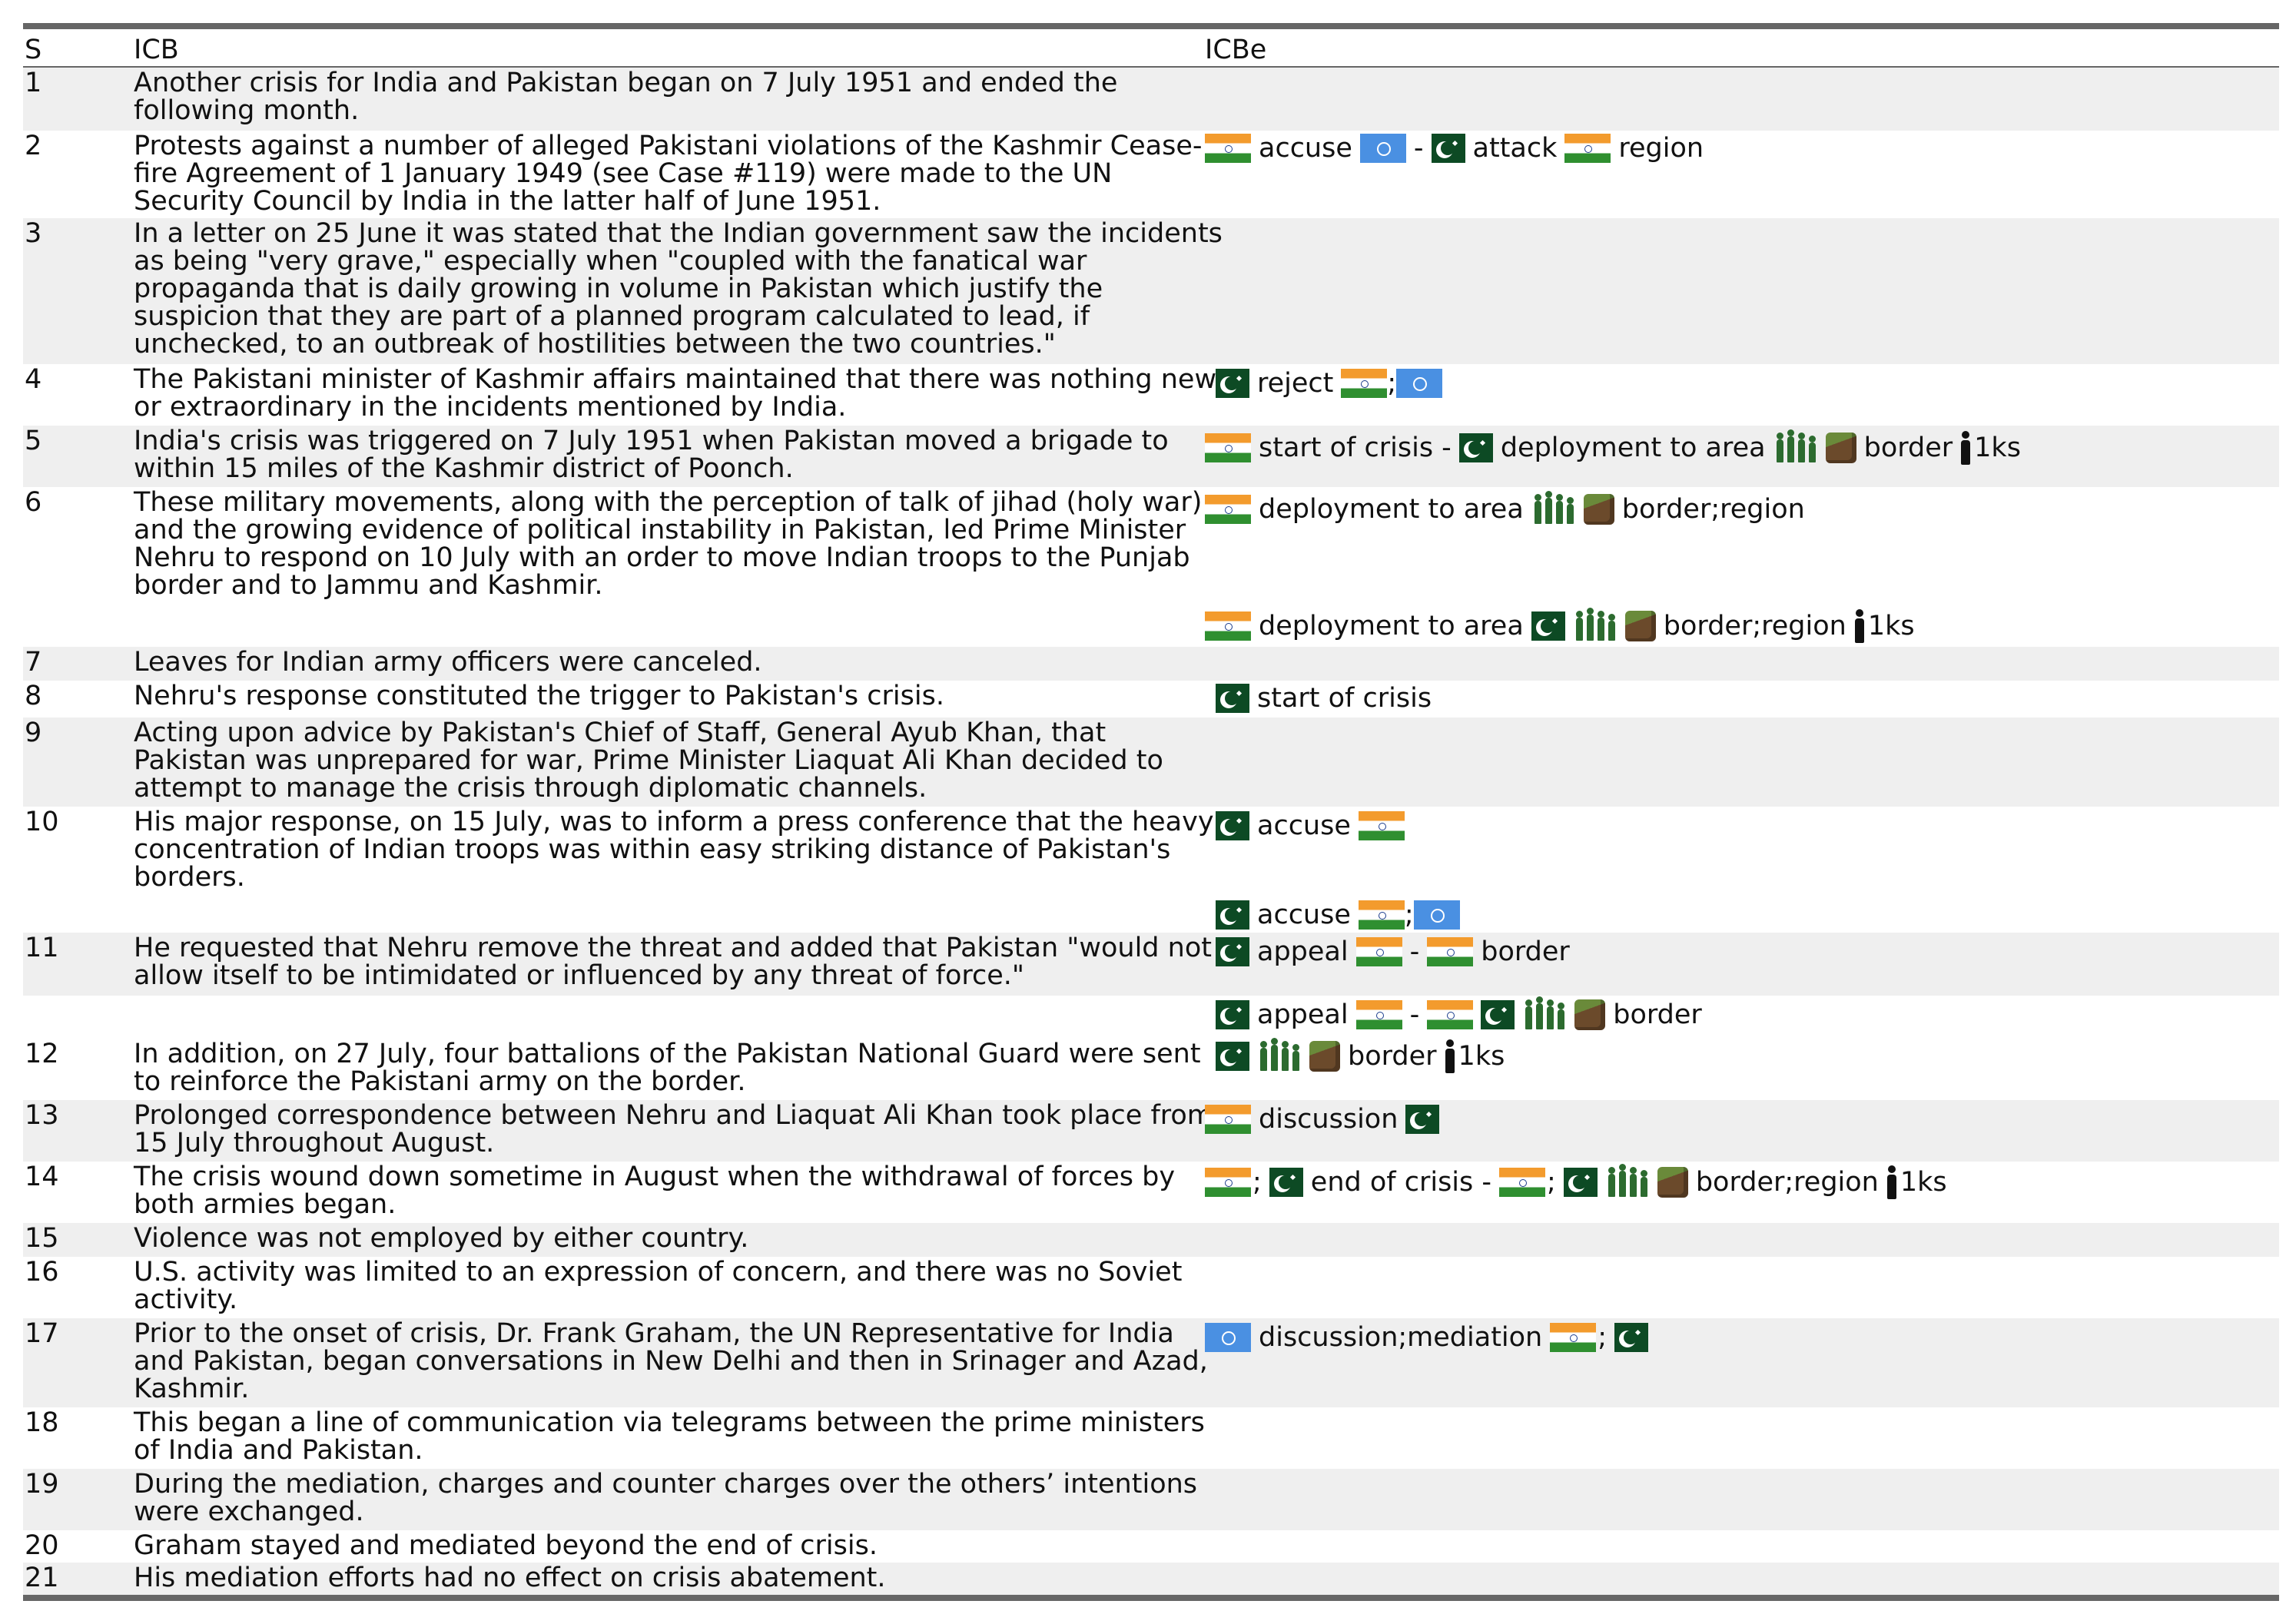 This screenshot has height=1624, width=2296. I want to click on row-number: 10, so click(42, 822).